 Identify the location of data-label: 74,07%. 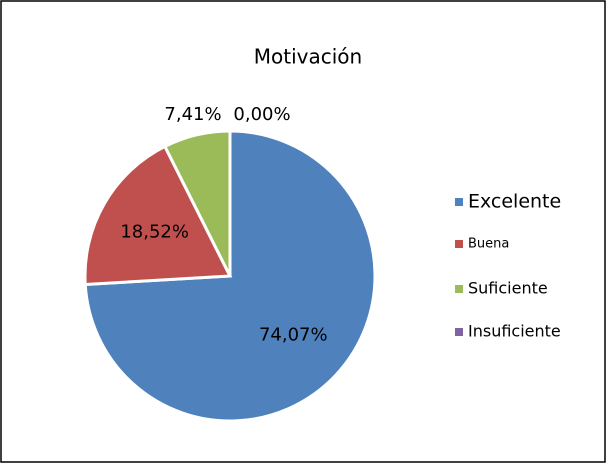
(293, 335).